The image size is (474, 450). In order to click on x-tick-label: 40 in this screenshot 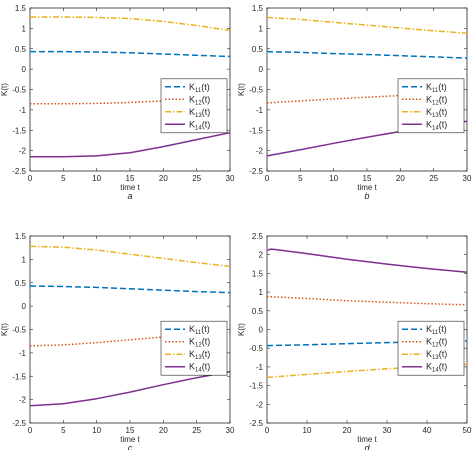, I will do `click(427, 430)`.